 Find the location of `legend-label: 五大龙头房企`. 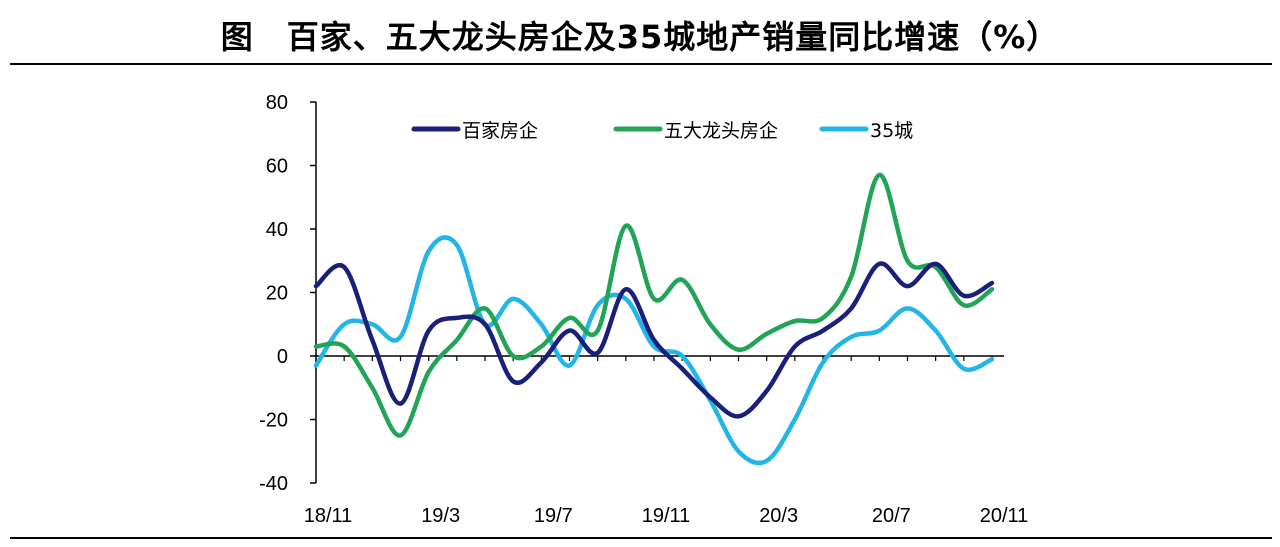

legend-label: 五大龙头房企 is located at coordinates (721, 131).